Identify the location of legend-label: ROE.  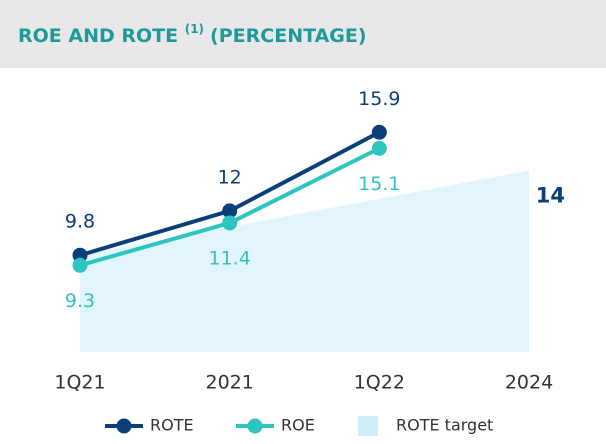
(298, 425).